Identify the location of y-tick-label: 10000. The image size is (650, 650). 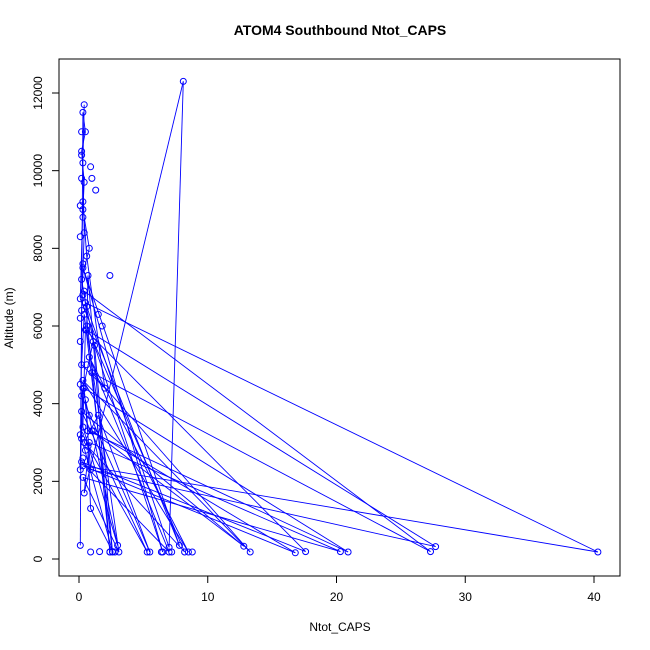
(38, 171).